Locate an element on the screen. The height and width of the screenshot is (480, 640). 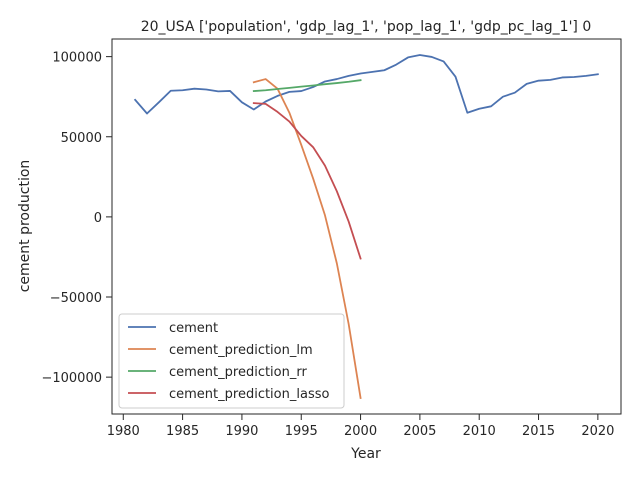
series-line-cement-prediction-lm is located at coordinates (307, 239).